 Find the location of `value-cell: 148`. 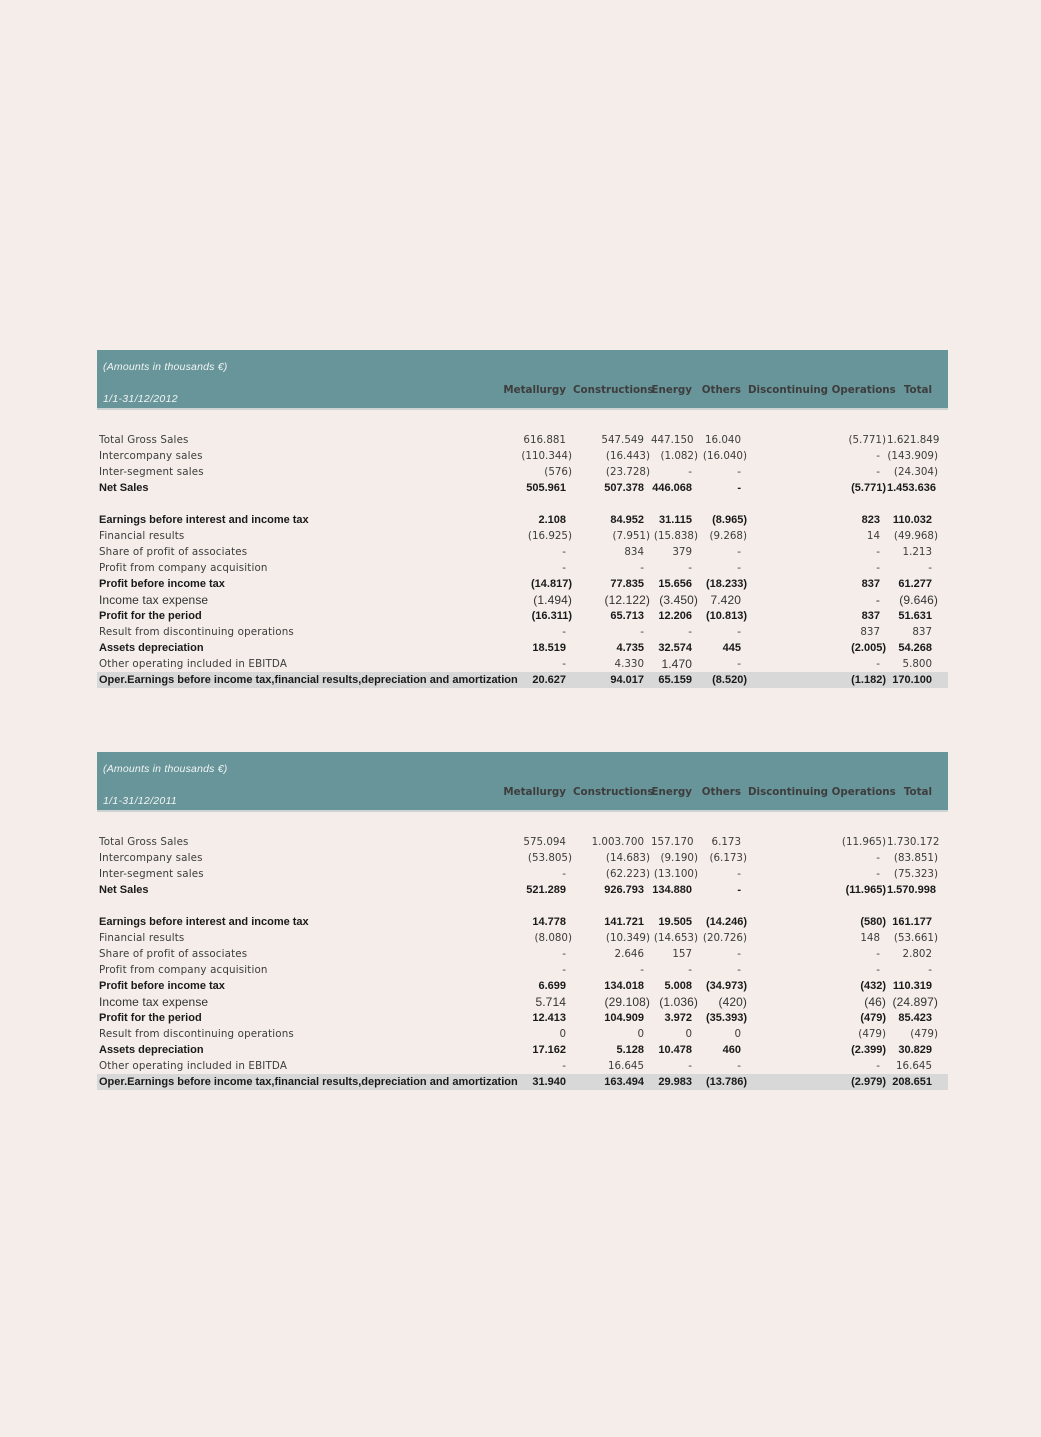

value-cell: 148 is located at coordinates (870, 938).